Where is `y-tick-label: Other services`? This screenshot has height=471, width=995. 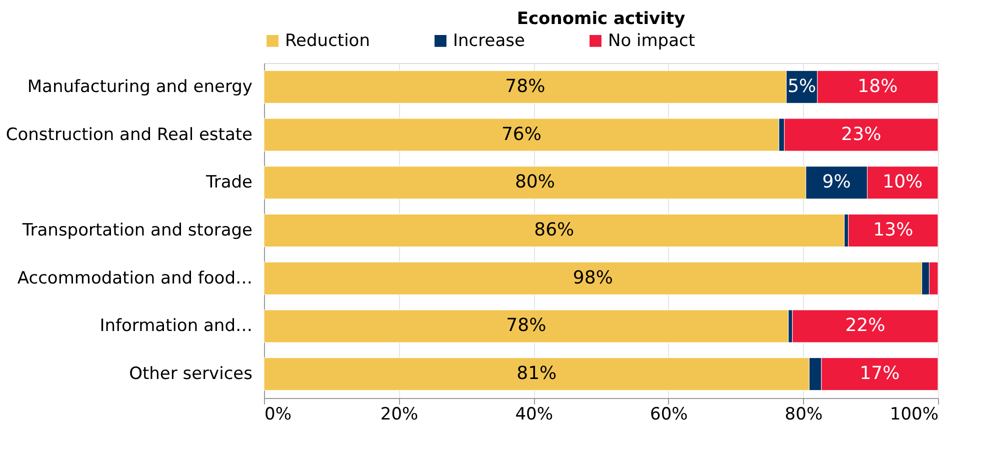
y-tick-label: Other services is located at coordinates (191, 374).